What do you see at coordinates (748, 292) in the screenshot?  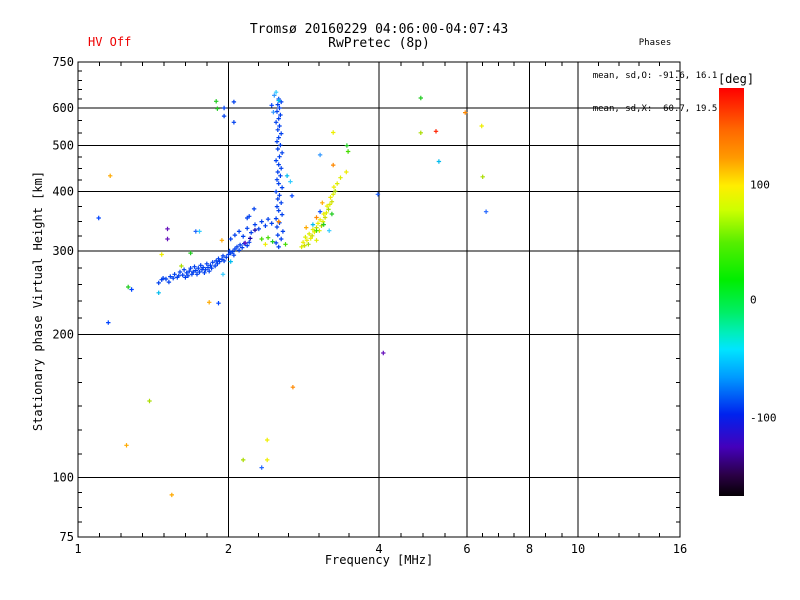 I see `phase-colorbar: 100 0 -100` at bounding box center [748, 292].